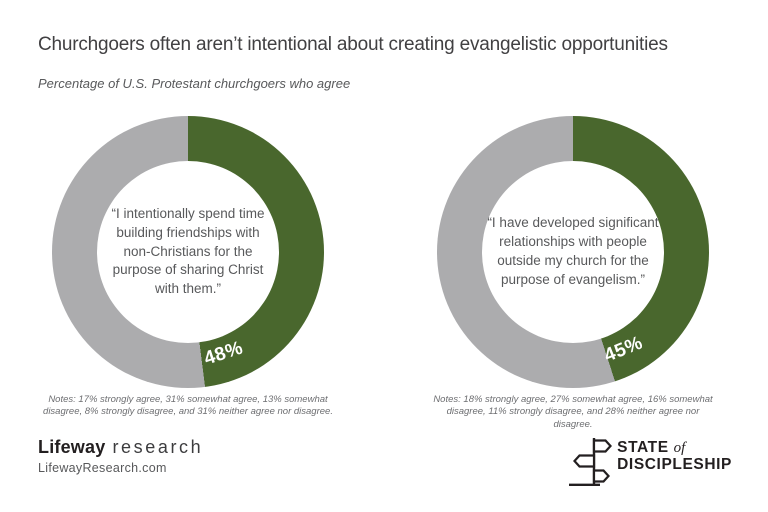 This screenshot has width=768, height=512. I want to click on logo-word-of: of, so click(679, 448).